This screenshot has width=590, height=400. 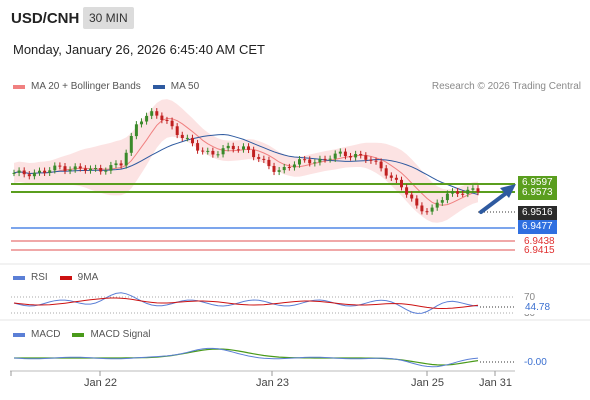 I want to click on macd-last-value: -0.00, so click(x=535, y=362).